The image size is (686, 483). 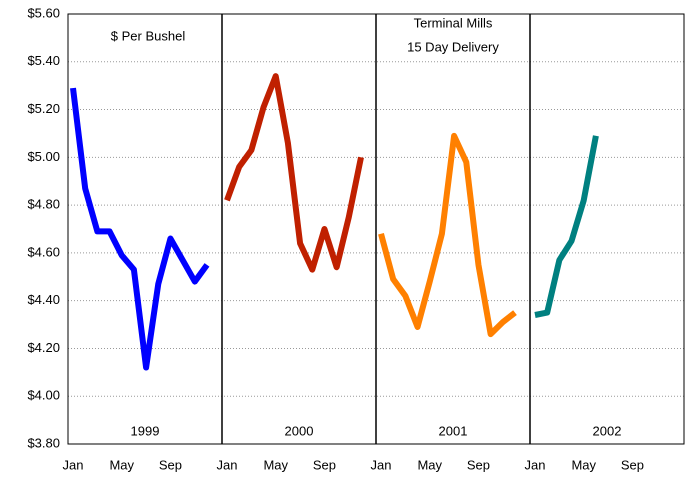 I want to click on y-tick-label: $5.00, so click(x=43, y=156).